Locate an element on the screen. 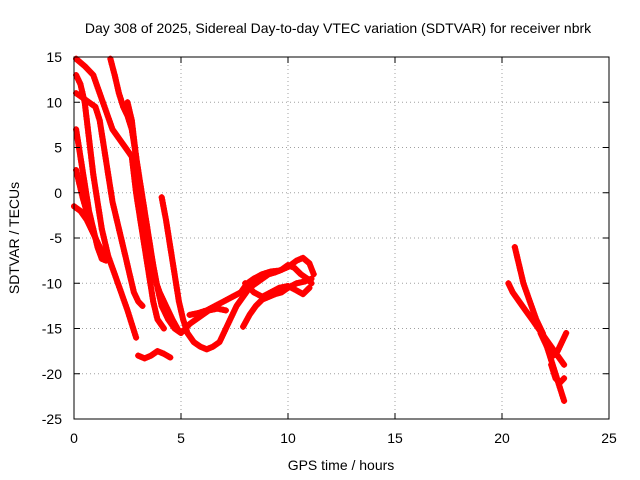  y-tick-label: 5 is located at coordinates (58, 148).